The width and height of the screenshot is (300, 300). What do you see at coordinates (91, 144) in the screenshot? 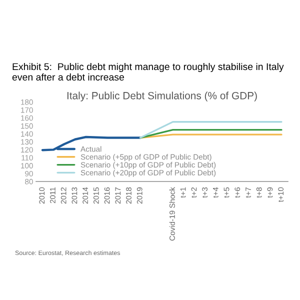
I see `line-series` at bounding box center [91, 144].